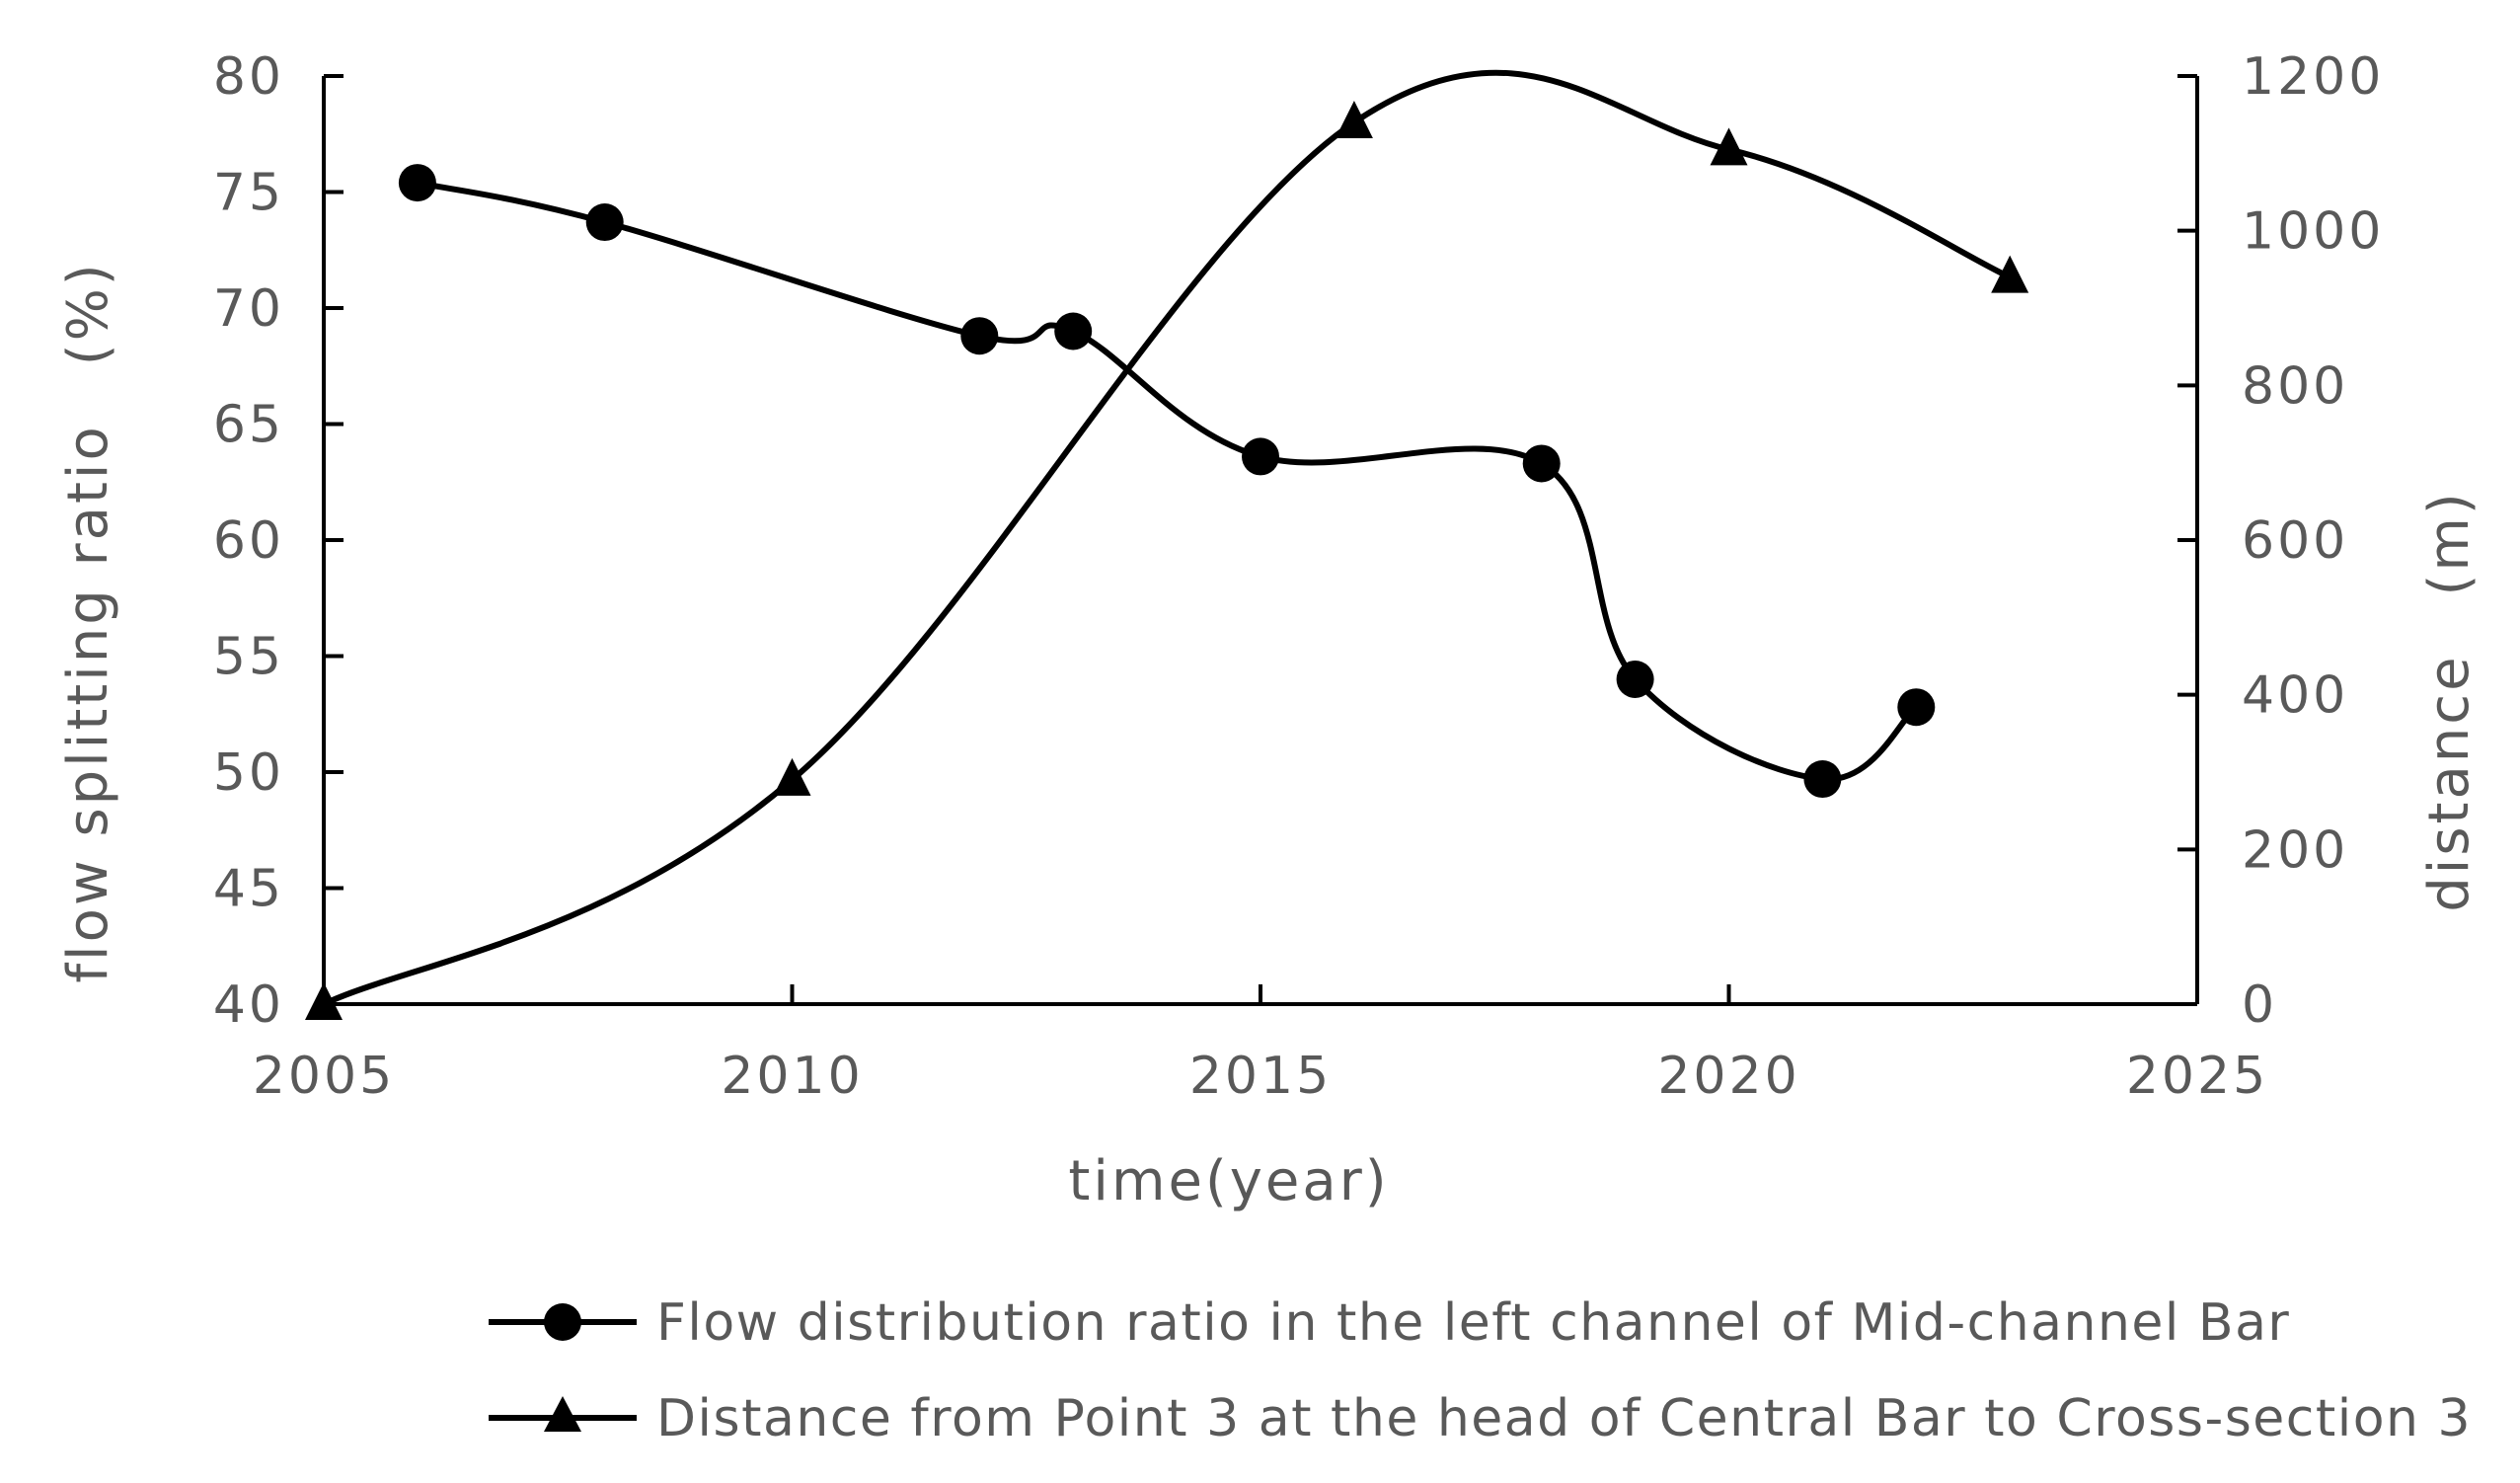 The width and height of the screenshot is (2520, 1483). I want to click on y-left-tick-label: 55, so click(248, 657).